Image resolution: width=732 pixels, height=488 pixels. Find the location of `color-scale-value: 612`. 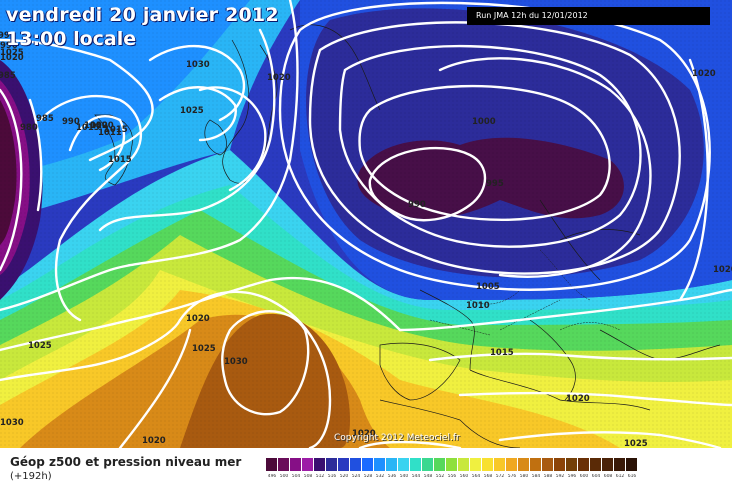

color-scale-value: 612 is located at coordinates (620, 476).